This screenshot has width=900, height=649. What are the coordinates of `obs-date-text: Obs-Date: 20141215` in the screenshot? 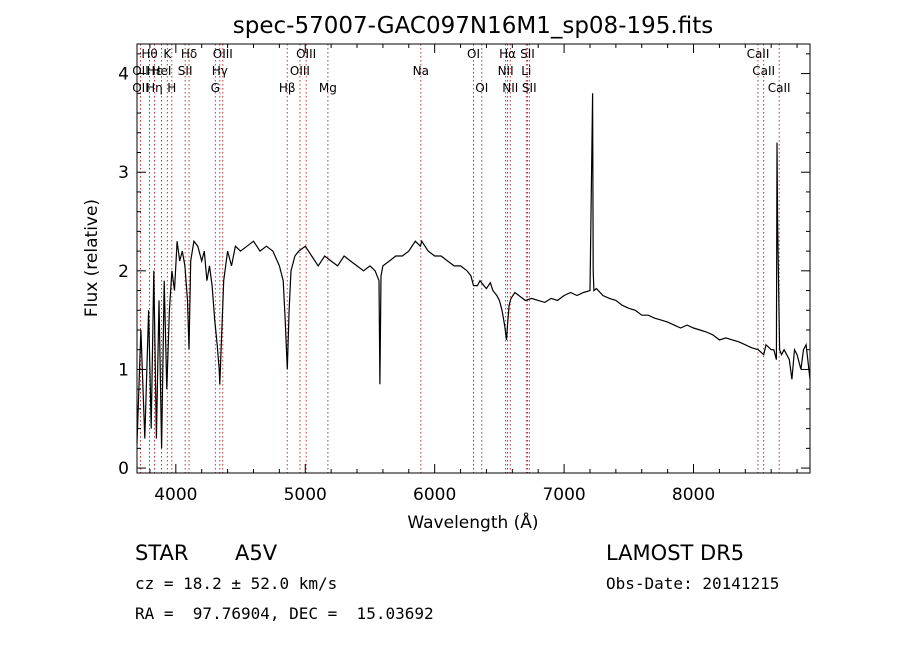 It's located at (693, 583).